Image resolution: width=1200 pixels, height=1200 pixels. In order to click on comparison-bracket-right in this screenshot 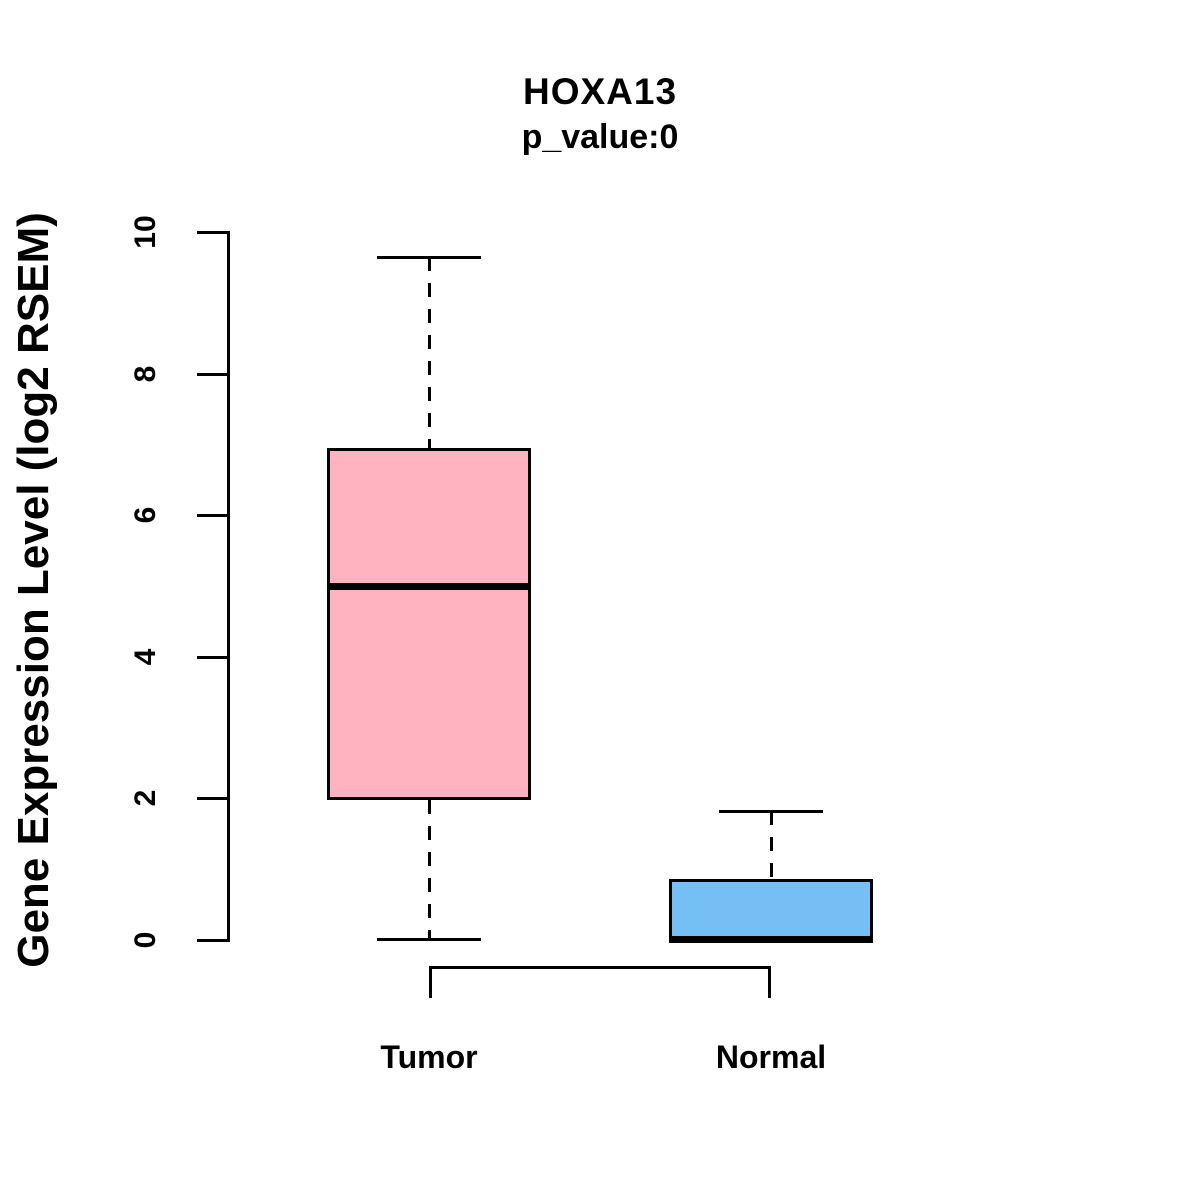, I will do `click(769, 982)`.